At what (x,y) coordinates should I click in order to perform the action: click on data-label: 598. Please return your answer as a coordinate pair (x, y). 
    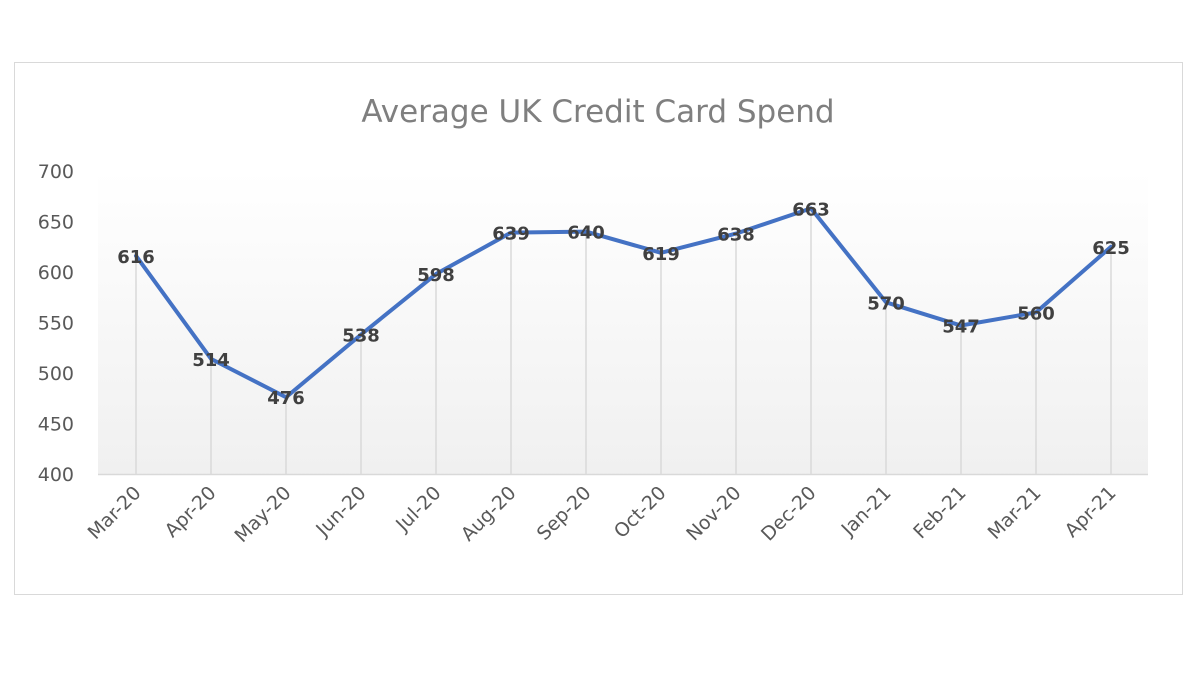
    Looking at the image, I should click on (436, 275).